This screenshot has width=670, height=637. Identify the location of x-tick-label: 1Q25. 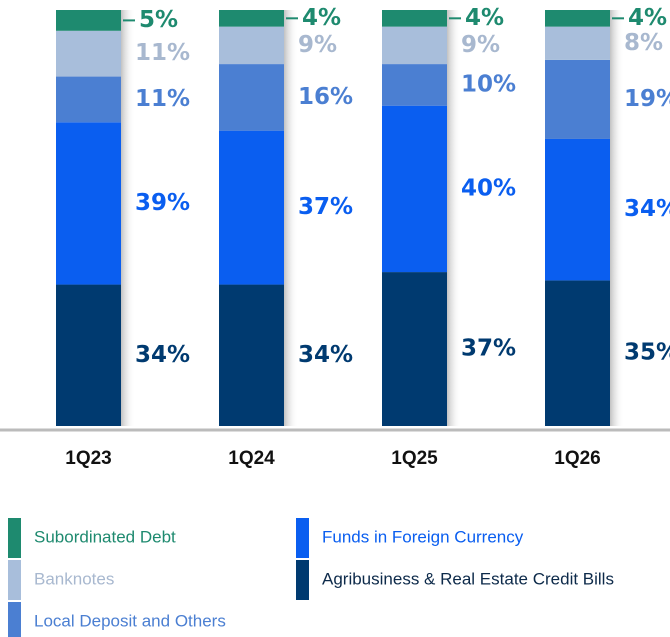
(414, 458).